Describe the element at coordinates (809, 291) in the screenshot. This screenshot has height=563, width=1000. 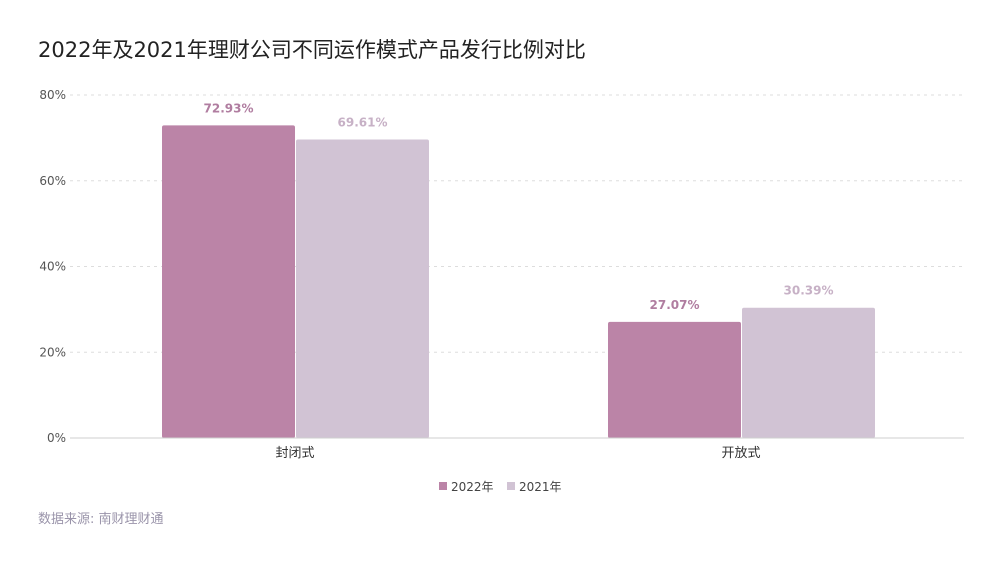
I see `data-label: 30.39%` at that location.